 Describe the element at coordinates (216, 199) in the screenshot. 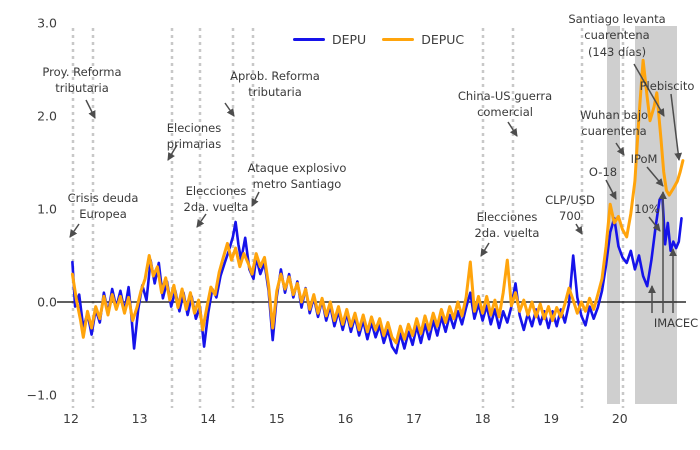

I see `annotation-elecciones-2da-vuelta-2013: Elecciones 2da. vuelta` at that location.